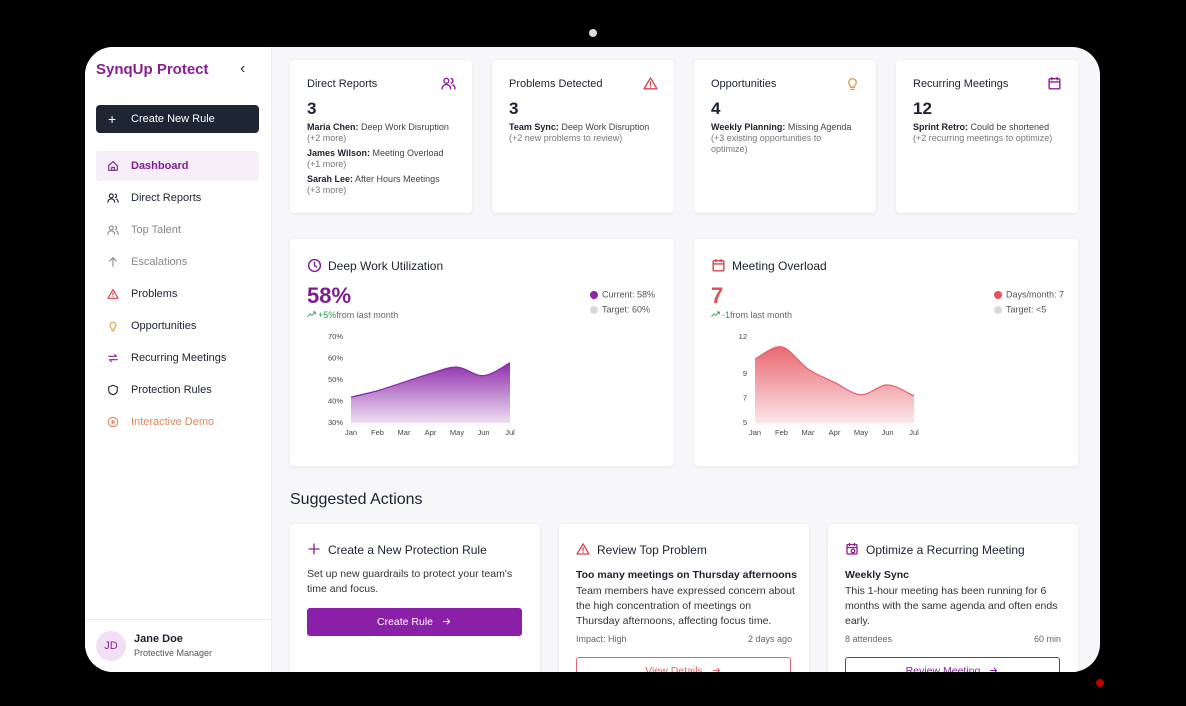 The image size is (1186, 706). What do you see at coordinates (330, 179) in the screenshot?
I see `item-label: Sarah Lee:` at bounding box center [330, 179].